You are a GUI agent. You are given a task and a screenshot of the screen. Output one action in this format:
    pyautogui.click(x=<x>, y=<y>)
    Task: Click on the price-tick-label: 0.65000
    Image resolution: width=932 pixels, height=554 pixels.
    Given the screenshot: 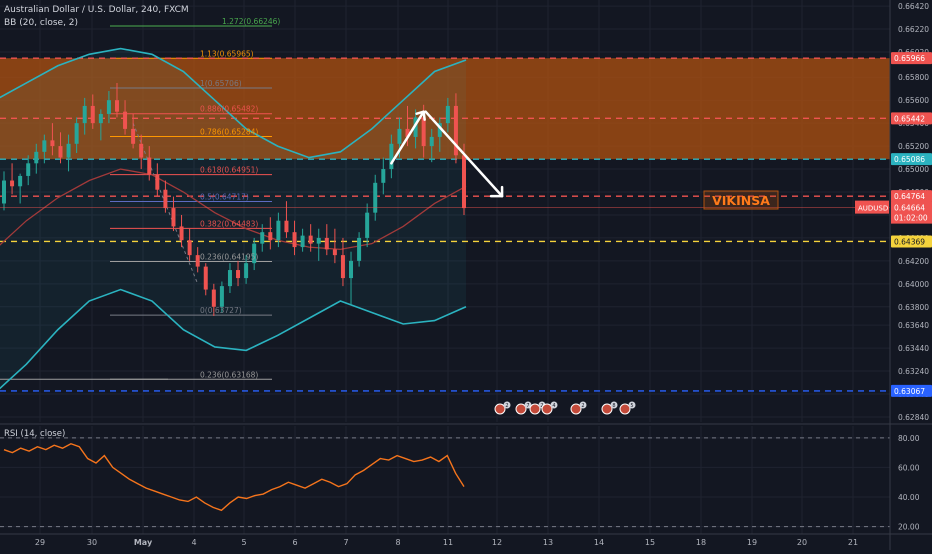 What is the action you would take?
    pyautogui.click(x=913, y=169)
    